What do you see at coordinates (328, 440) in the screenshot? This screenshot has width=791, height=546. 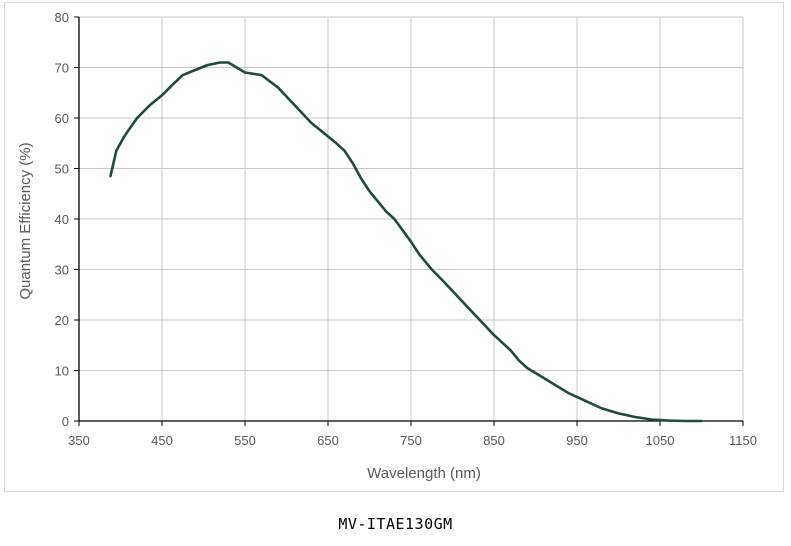 I see `x-tick-label: 650` at bounding box center [328, 440].